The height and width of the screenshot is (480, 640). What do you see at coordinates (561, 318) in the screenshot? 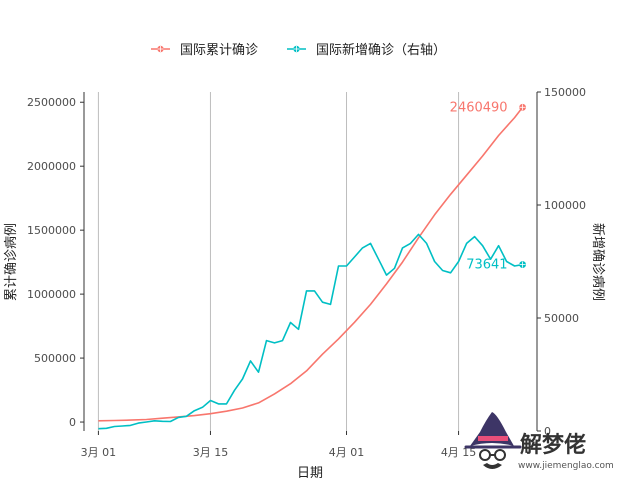
I see `y-right-tick-label-1: 50000` at bounding box center [561, 318].